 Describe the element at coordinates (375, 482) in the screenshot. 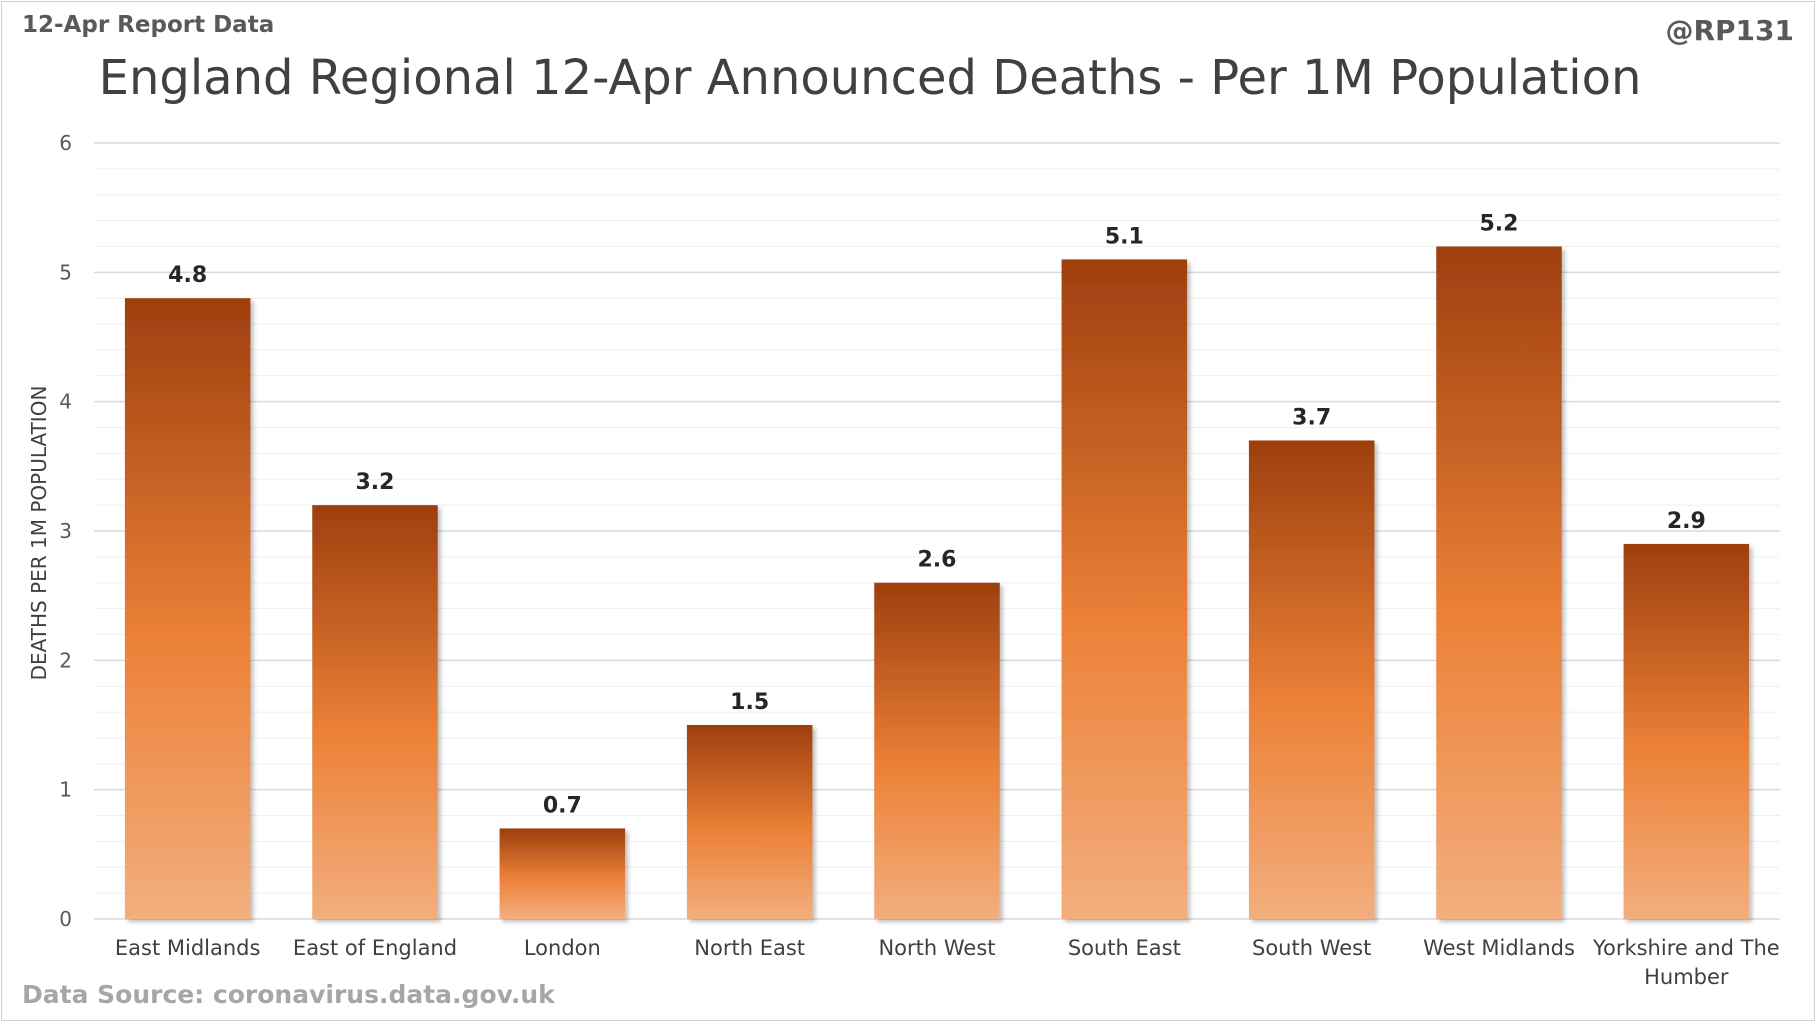

I see `data-label: 3.2` at that location.